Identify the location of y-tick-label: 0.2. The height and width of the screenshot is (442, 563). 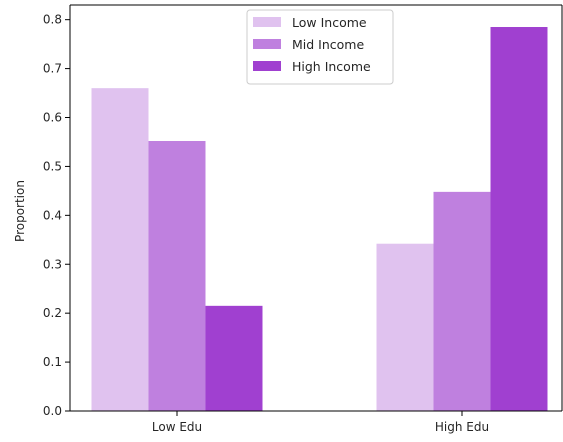
(52, 313).